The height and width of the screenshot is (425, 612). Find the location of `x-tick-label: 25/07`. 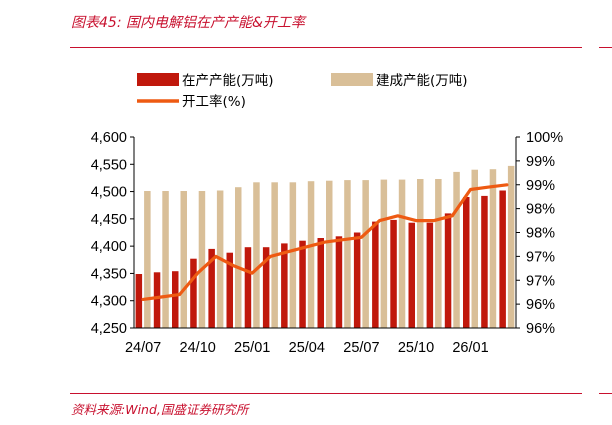

x-tick-label: 25/07 is located at coordinates (361, 348).